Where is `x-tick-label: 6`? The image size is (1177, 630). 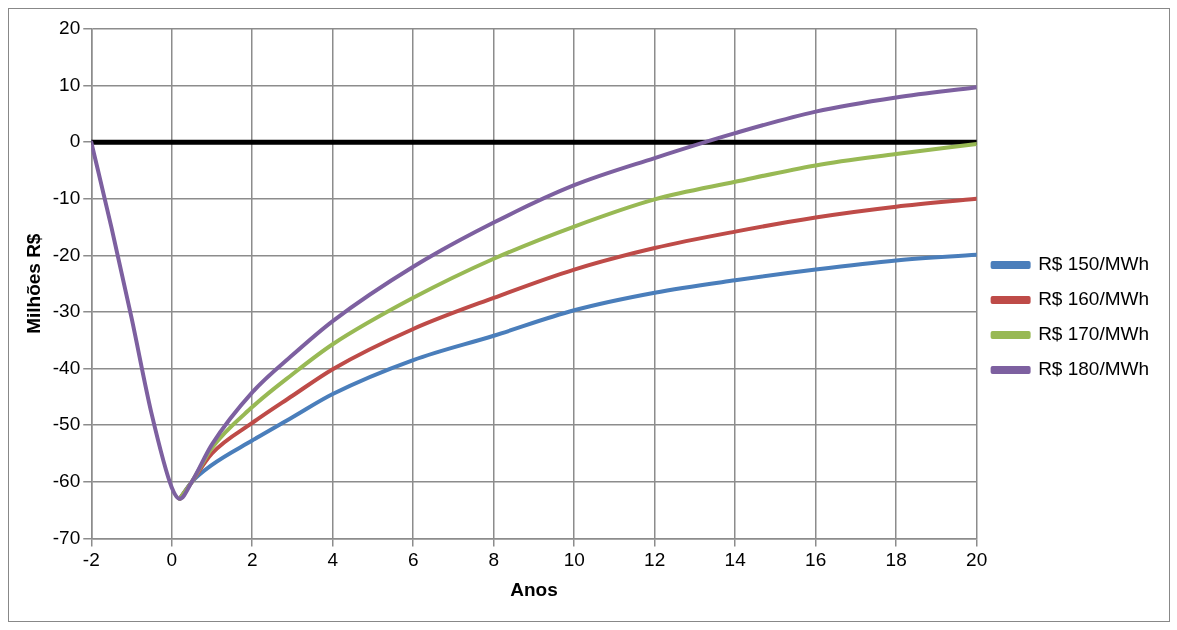 x-tick-label: 6 is located at coordinates (413, 560).